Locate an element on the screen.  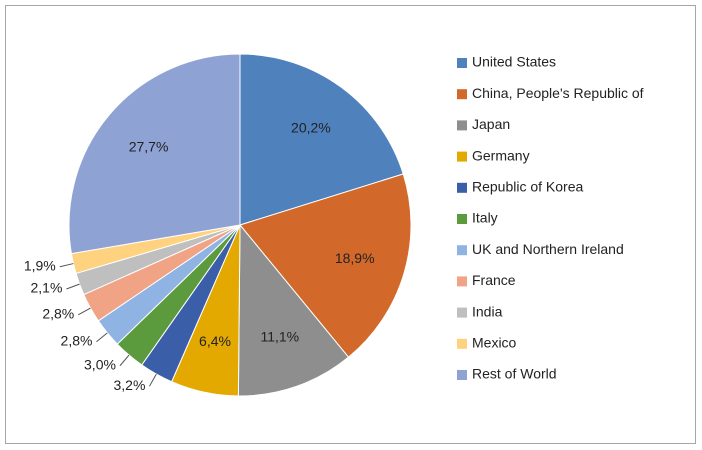
data-label: 6,4% is located at coordinates (215, 341).